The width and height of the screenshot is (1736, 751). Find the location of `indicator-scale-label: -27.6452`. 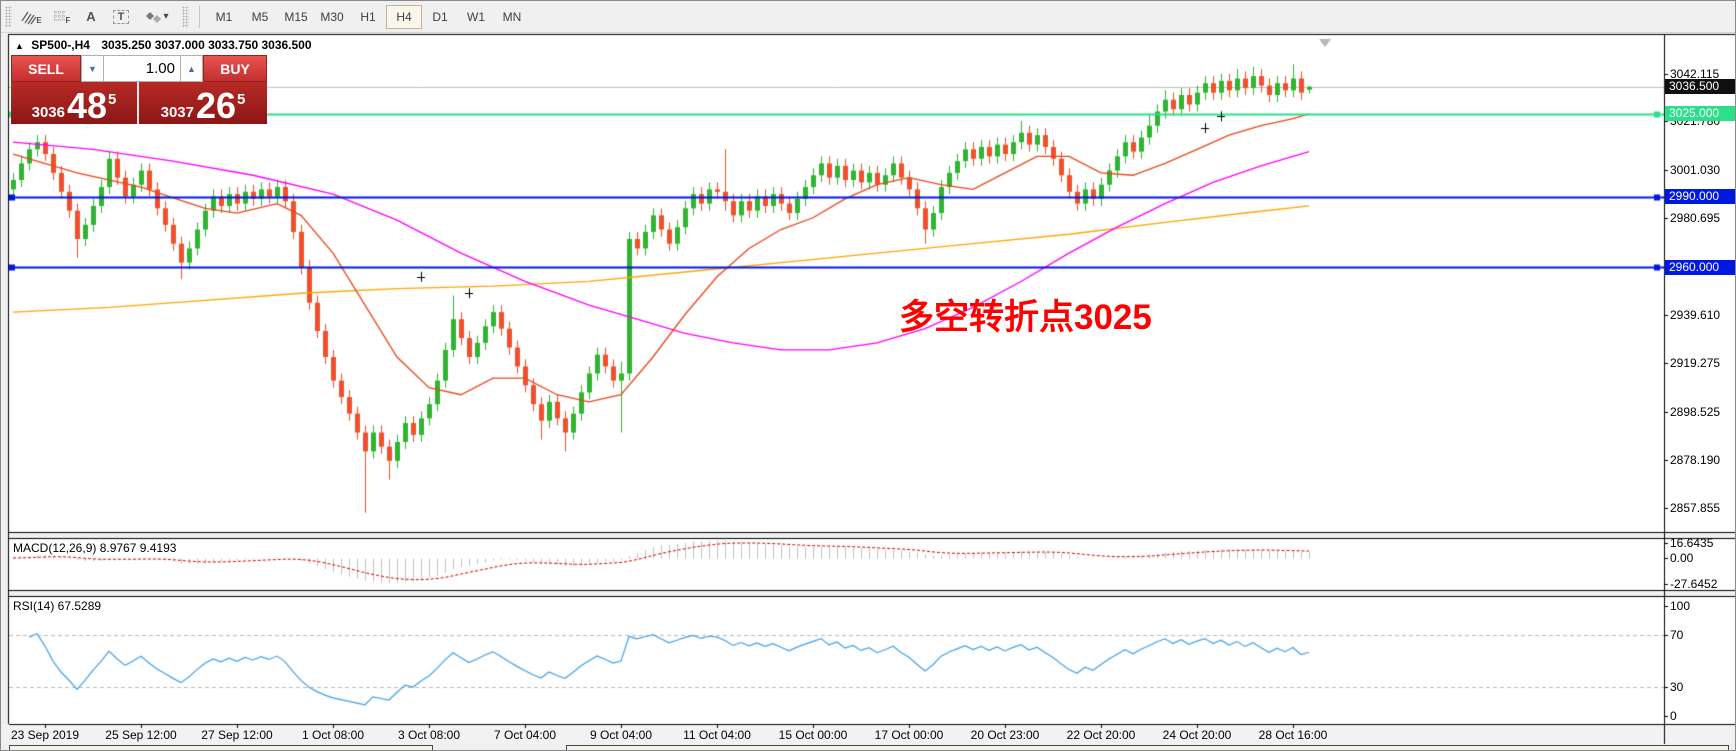

indicator-scale-label: -27.6452 is located at coordinates (1694, 584).